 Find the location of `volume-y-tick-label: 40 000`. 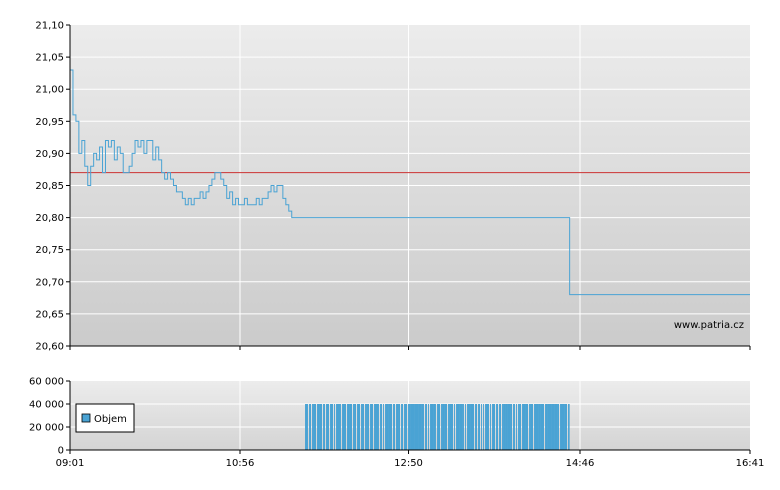

volume-y-tick-label: 40 000 is located at coordinates (46, 405).